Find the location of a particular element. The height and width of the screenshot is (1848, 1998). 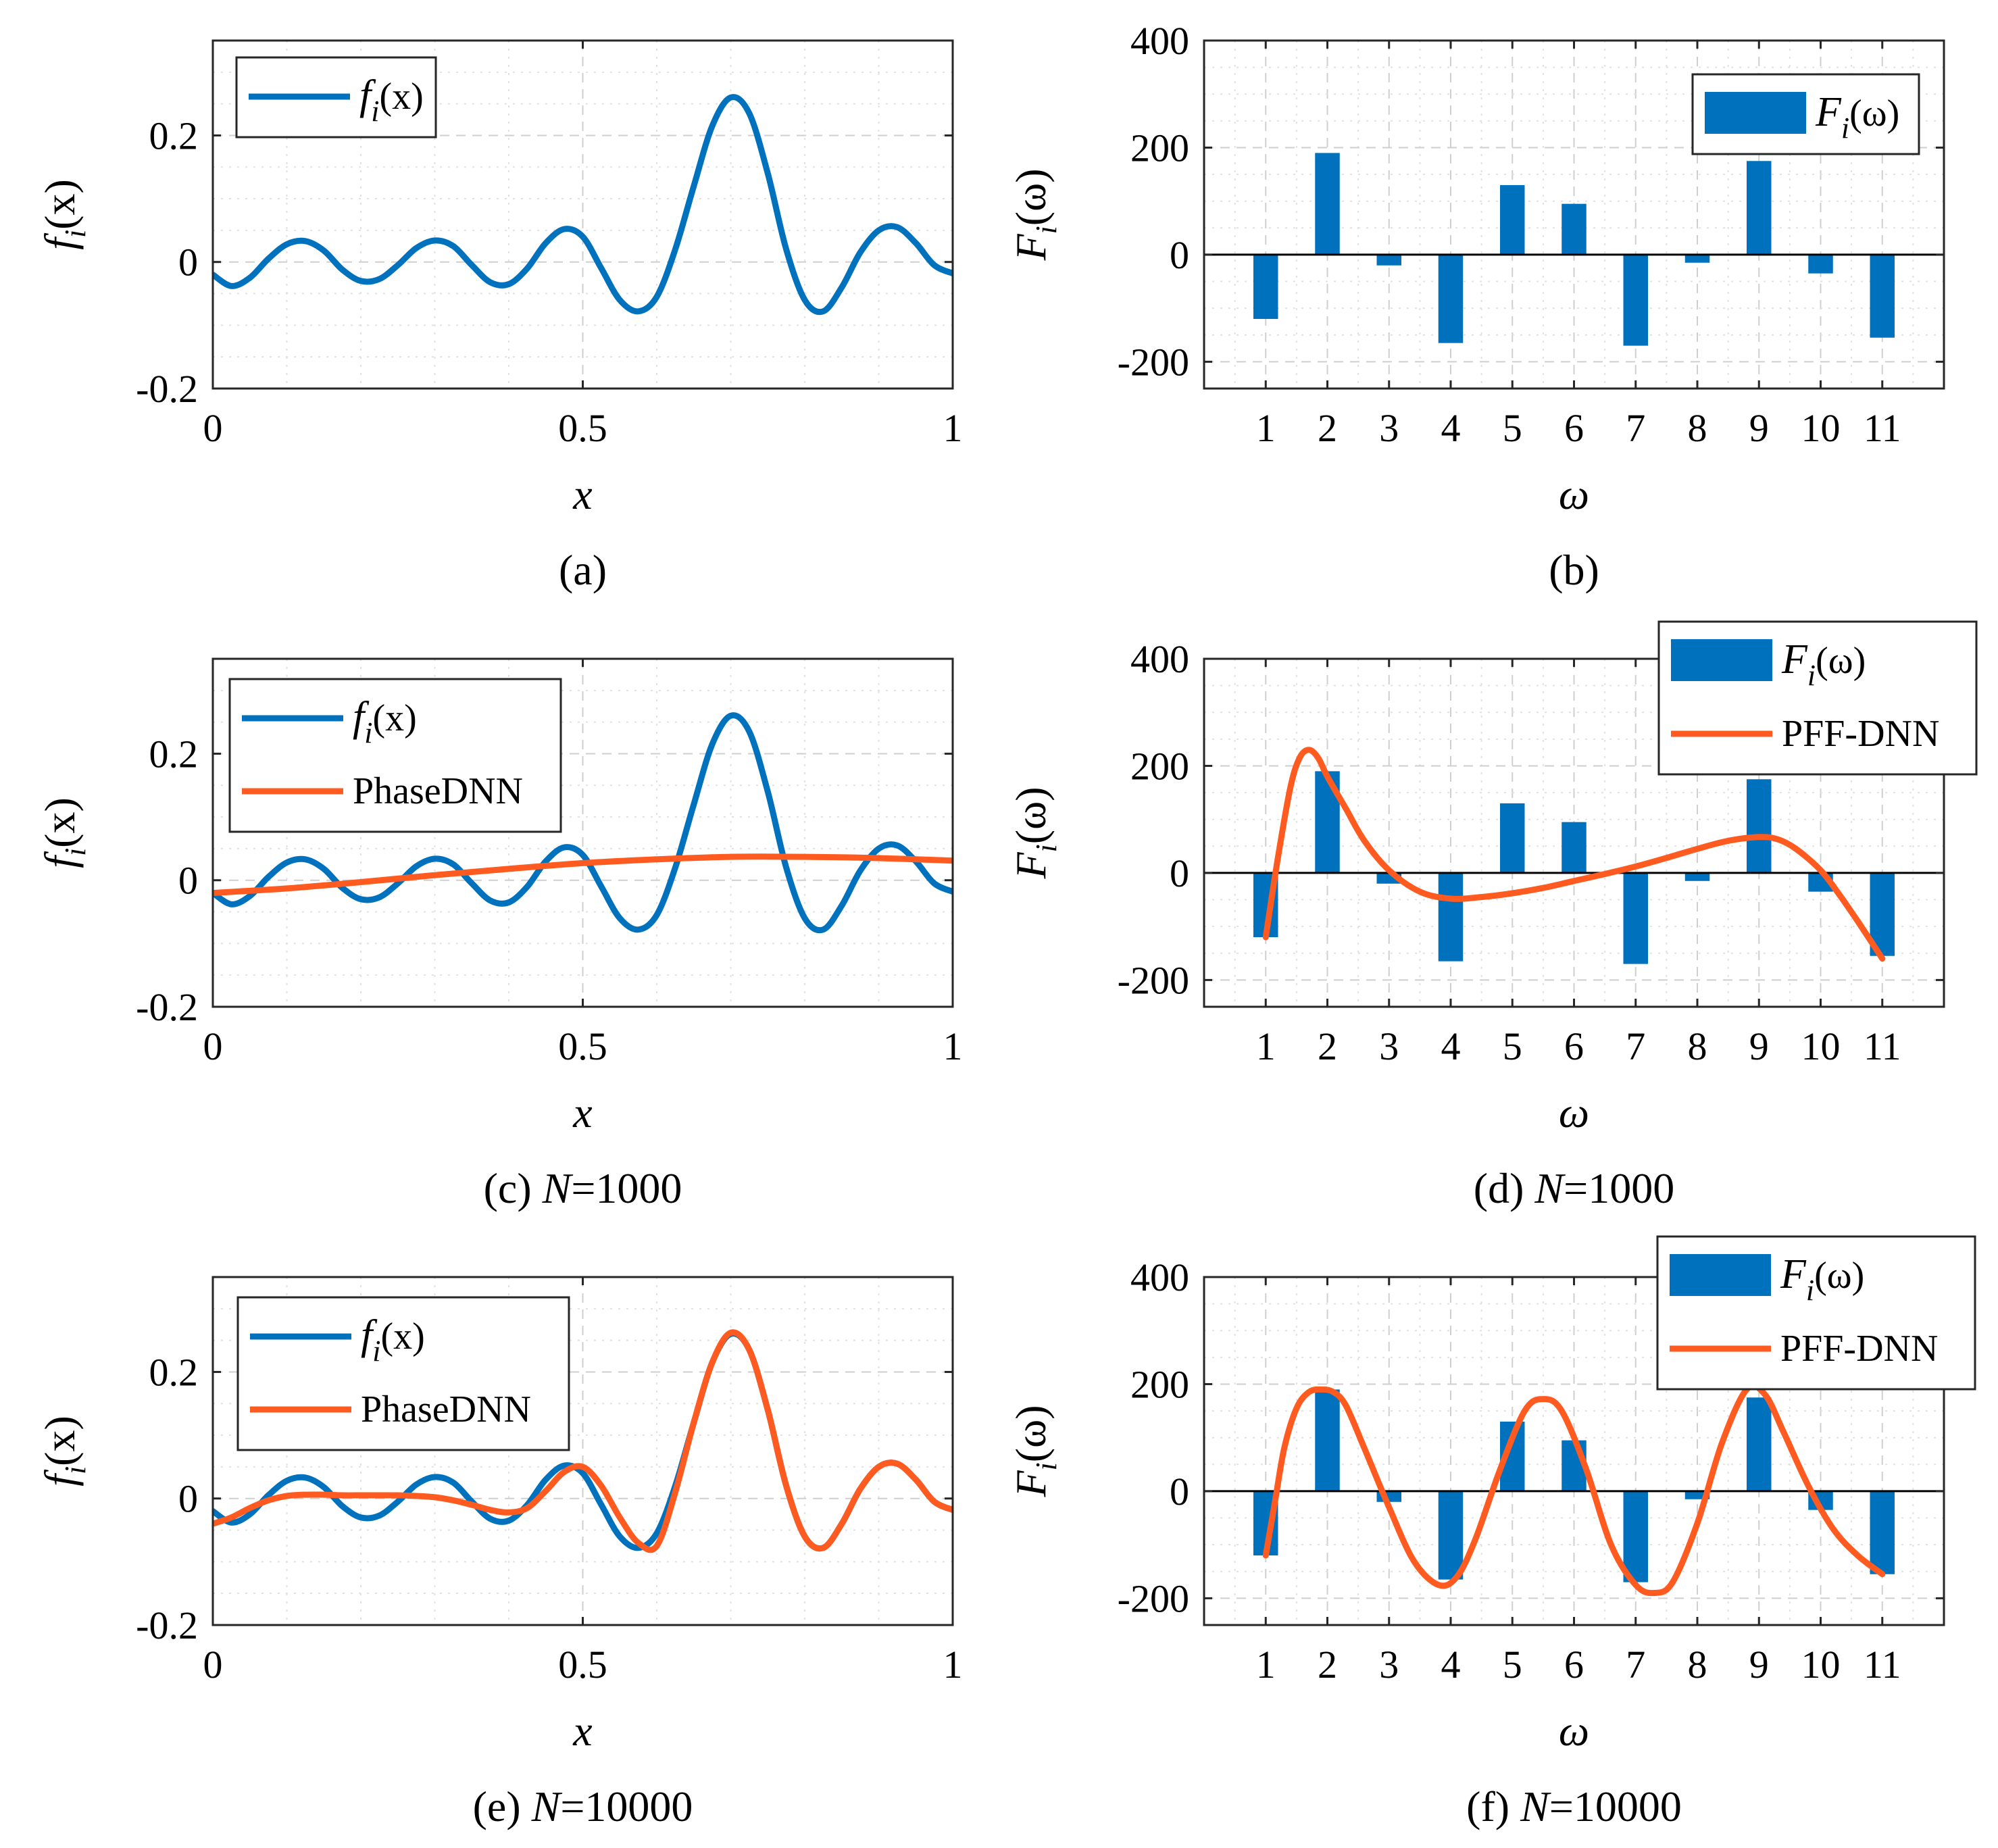

panel-caption: (e) N=10000 is located at coordinates (583, 1806).